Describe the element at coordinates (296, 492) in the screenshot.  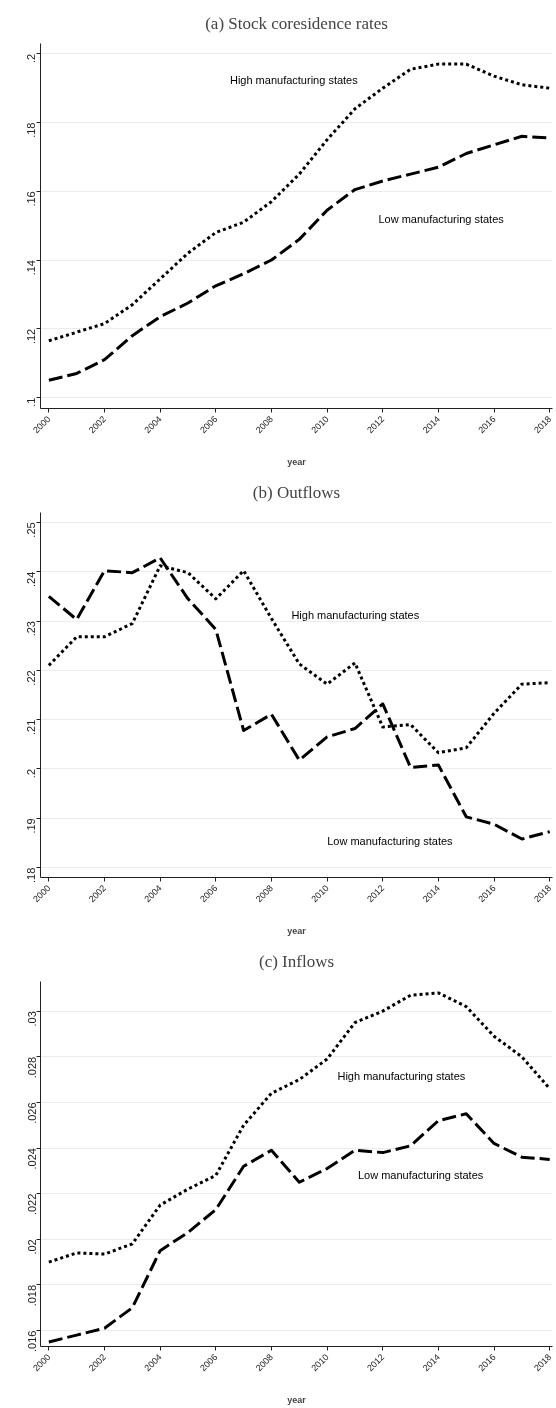
I see `chart-title: (b) Outflows` at that location.